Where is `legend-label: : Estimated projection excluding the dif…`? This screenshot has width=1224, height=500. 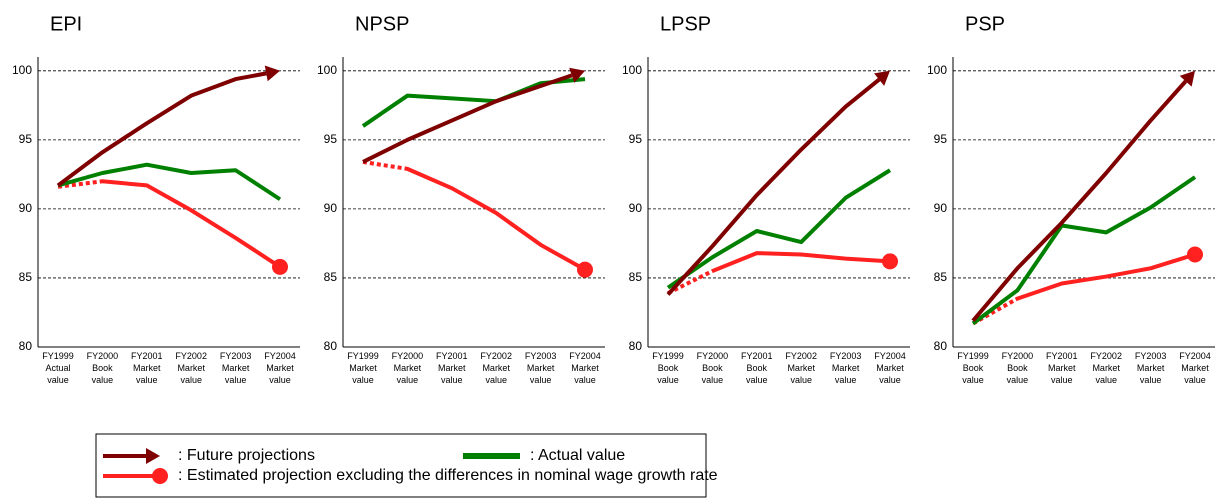
legend-label: : Estimated projection excluding the dif… is located at coordinates (448, 475).